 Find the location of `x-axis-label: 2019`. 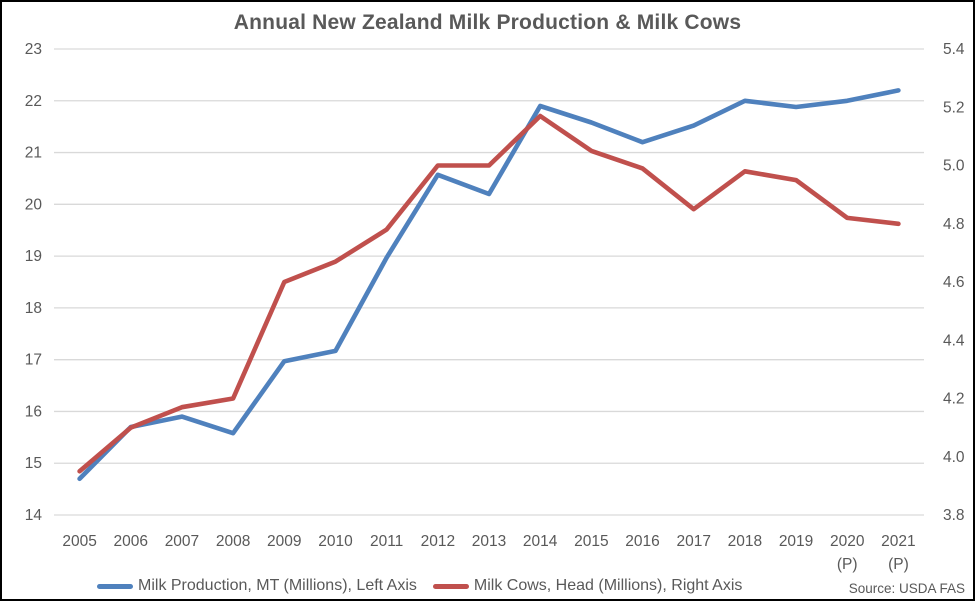

x-axis-label: 2019 is located at coordinates (796, 541).